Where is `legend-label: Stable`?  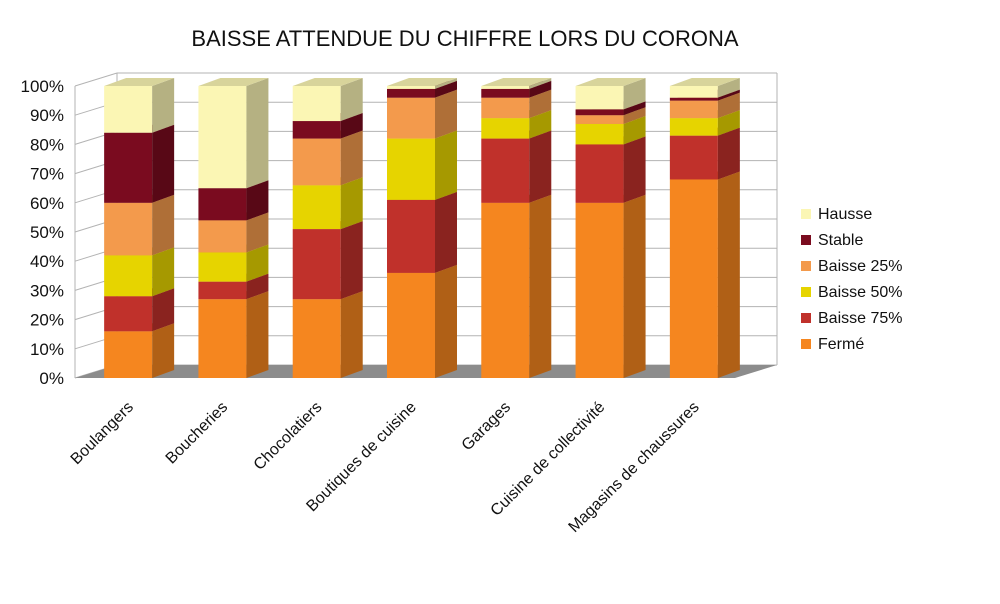 legend-label: Stable is located at coordinates (840, 240).